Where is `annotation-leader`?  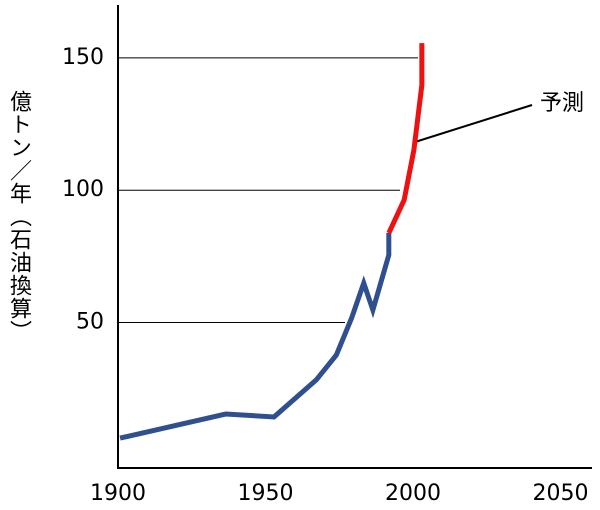
annotation-leader is located at coordinates (473, 123).